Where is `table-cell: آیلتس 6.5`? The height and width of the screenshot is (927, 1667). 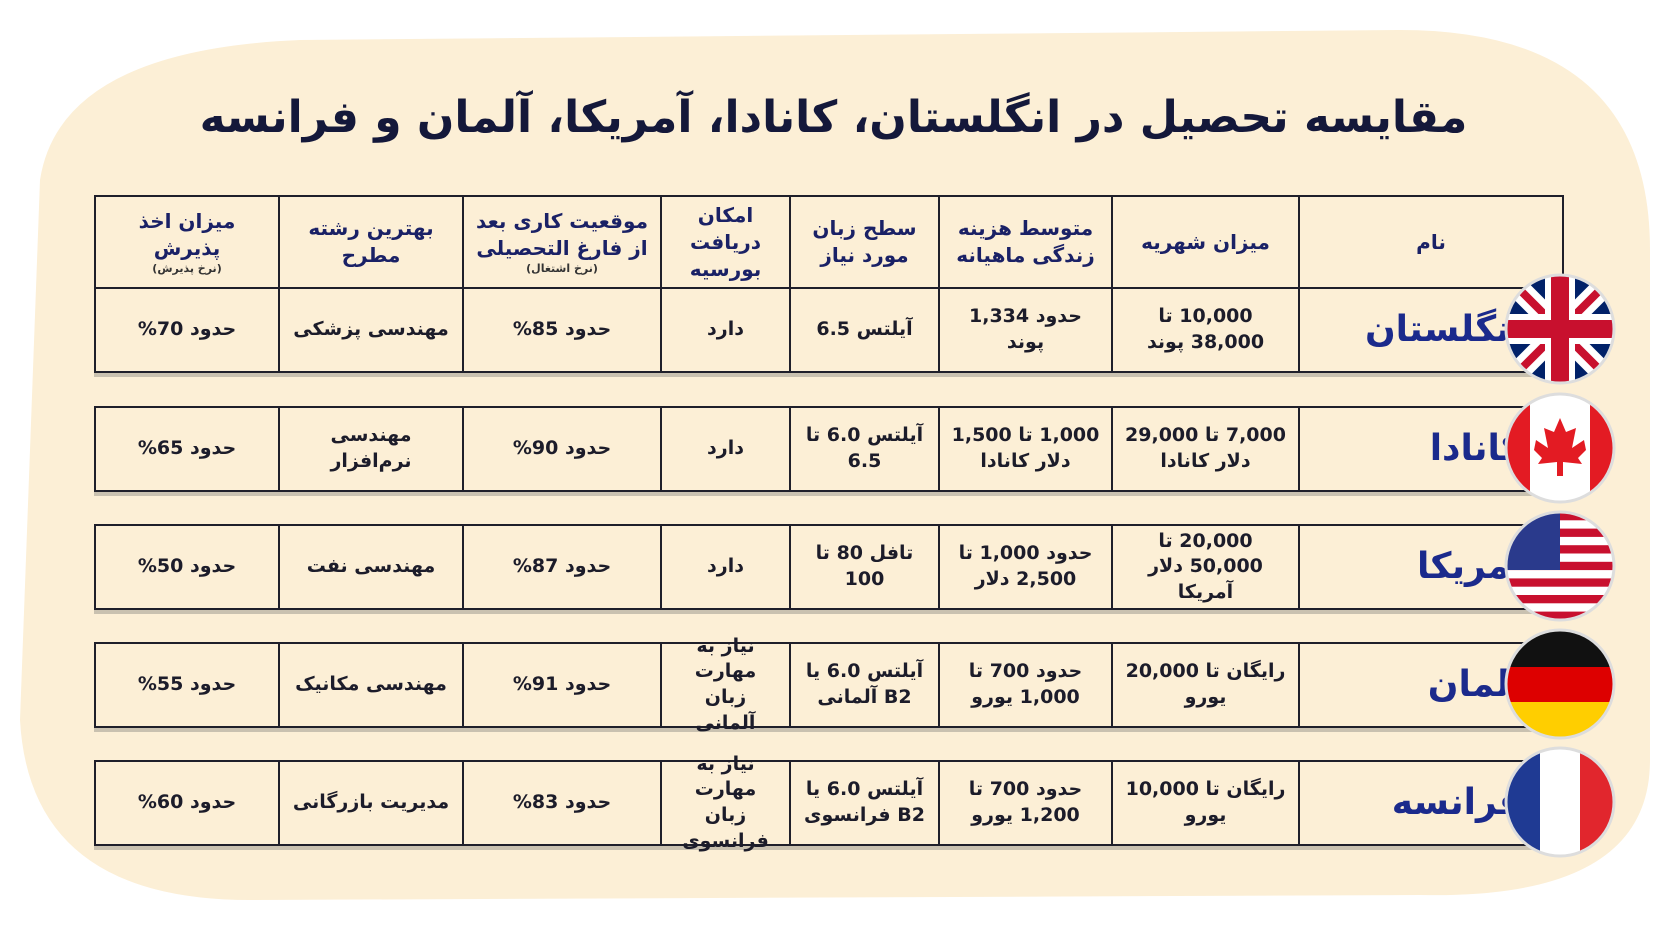
table-cell: آیلتس 6.5 is located at coordinates (864, 330).